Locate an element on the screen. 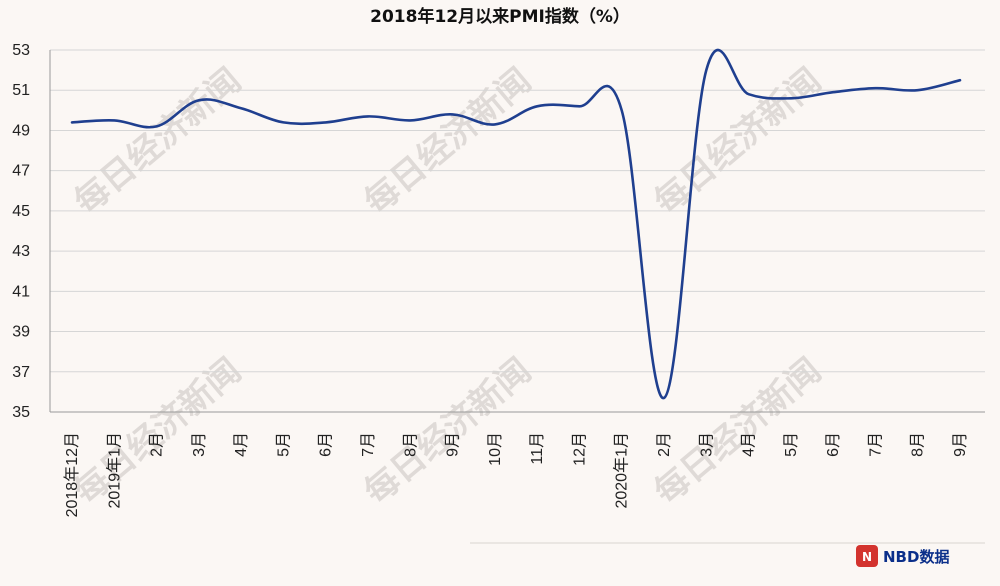  x-tick-label: 2020年1月 is located at coordinates (622, 470).